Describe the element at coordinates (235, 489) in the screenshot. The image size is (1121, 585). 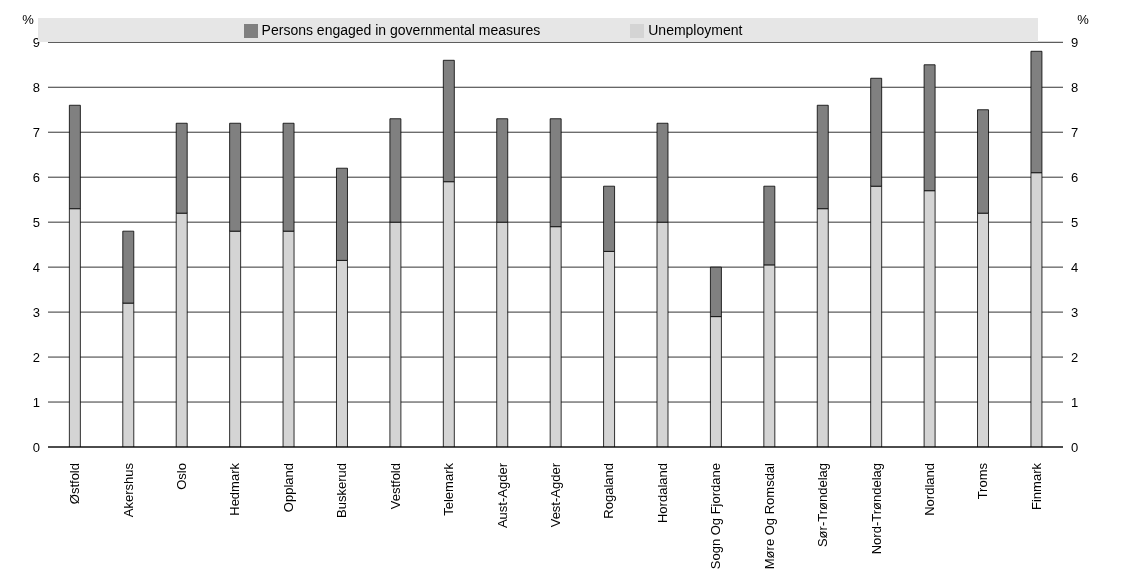
I see `x-tick-label: Hedmark` at that location.